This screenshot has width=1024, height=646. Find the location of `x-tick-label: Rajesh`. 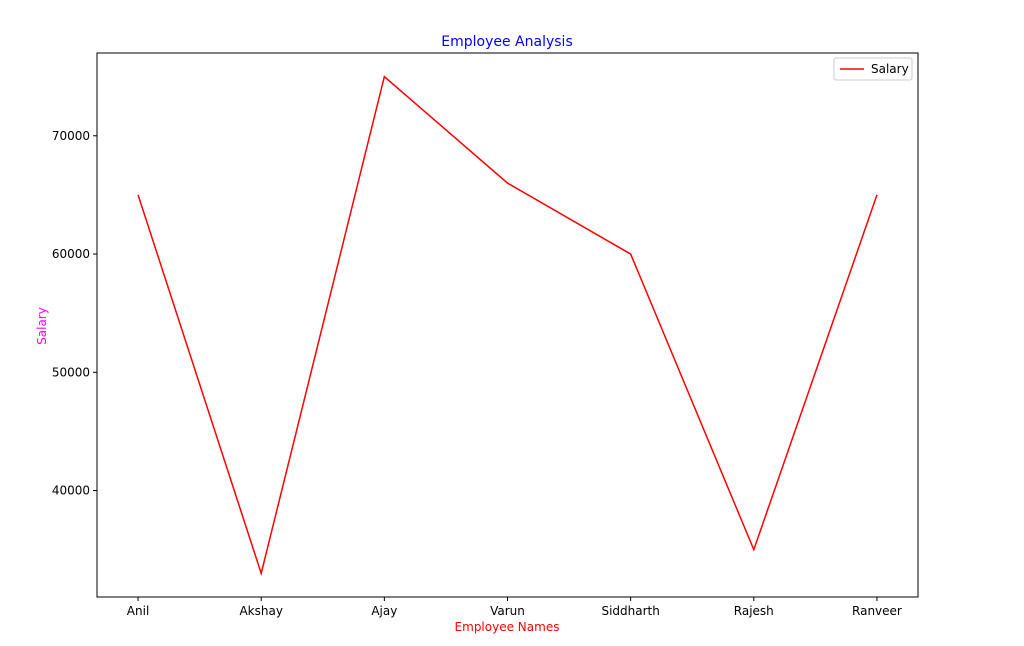

x-tick-label: Rajesh is located at coordinates (754, 611).